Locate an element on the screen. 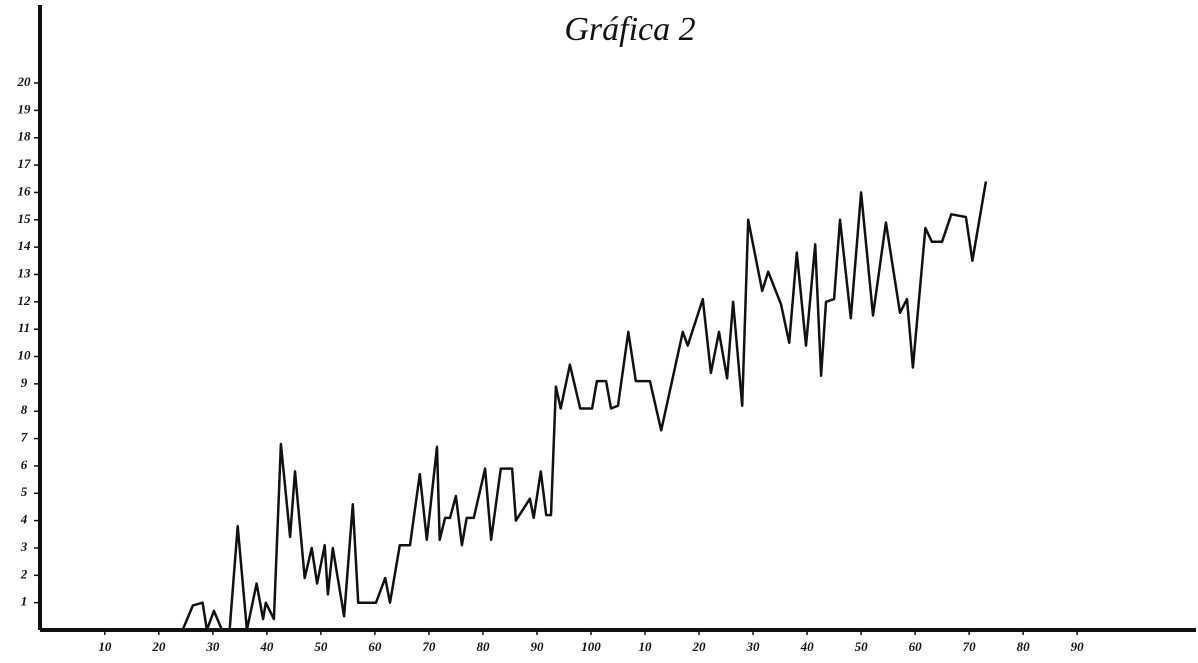 Image resolution: width=1198 pixels, height=663 pixels. y-tick-label: 14 is located at coordinates (25, 245).